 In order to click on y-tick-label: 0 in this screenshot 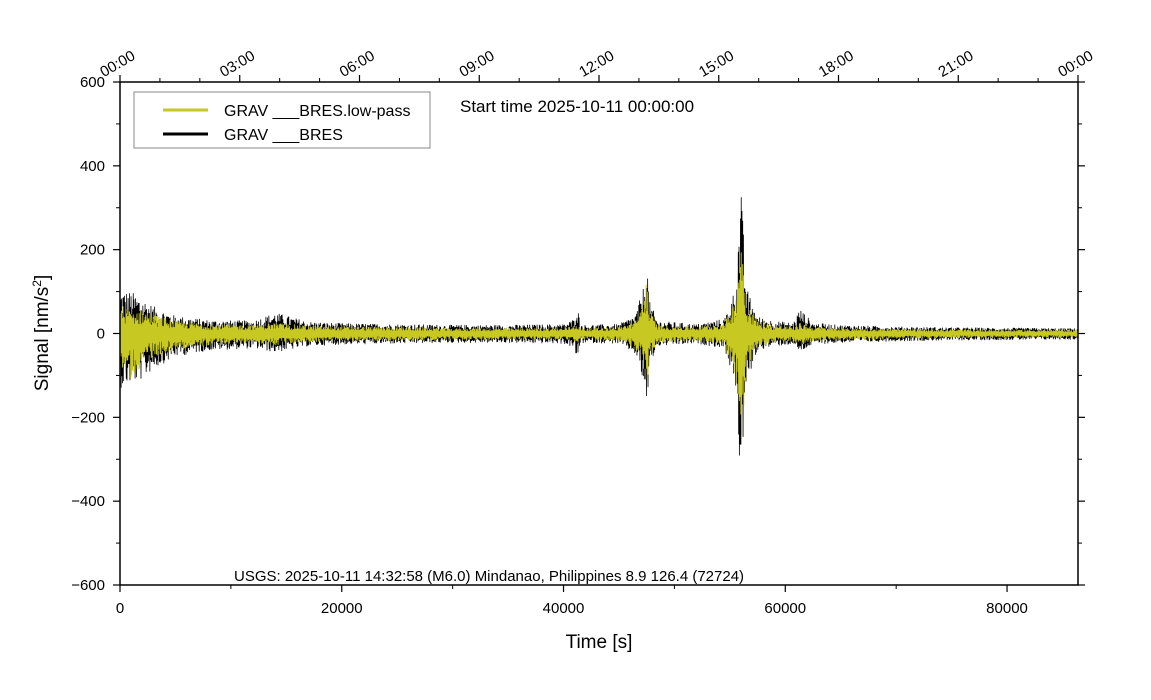, I will do `click(101, 334)`.